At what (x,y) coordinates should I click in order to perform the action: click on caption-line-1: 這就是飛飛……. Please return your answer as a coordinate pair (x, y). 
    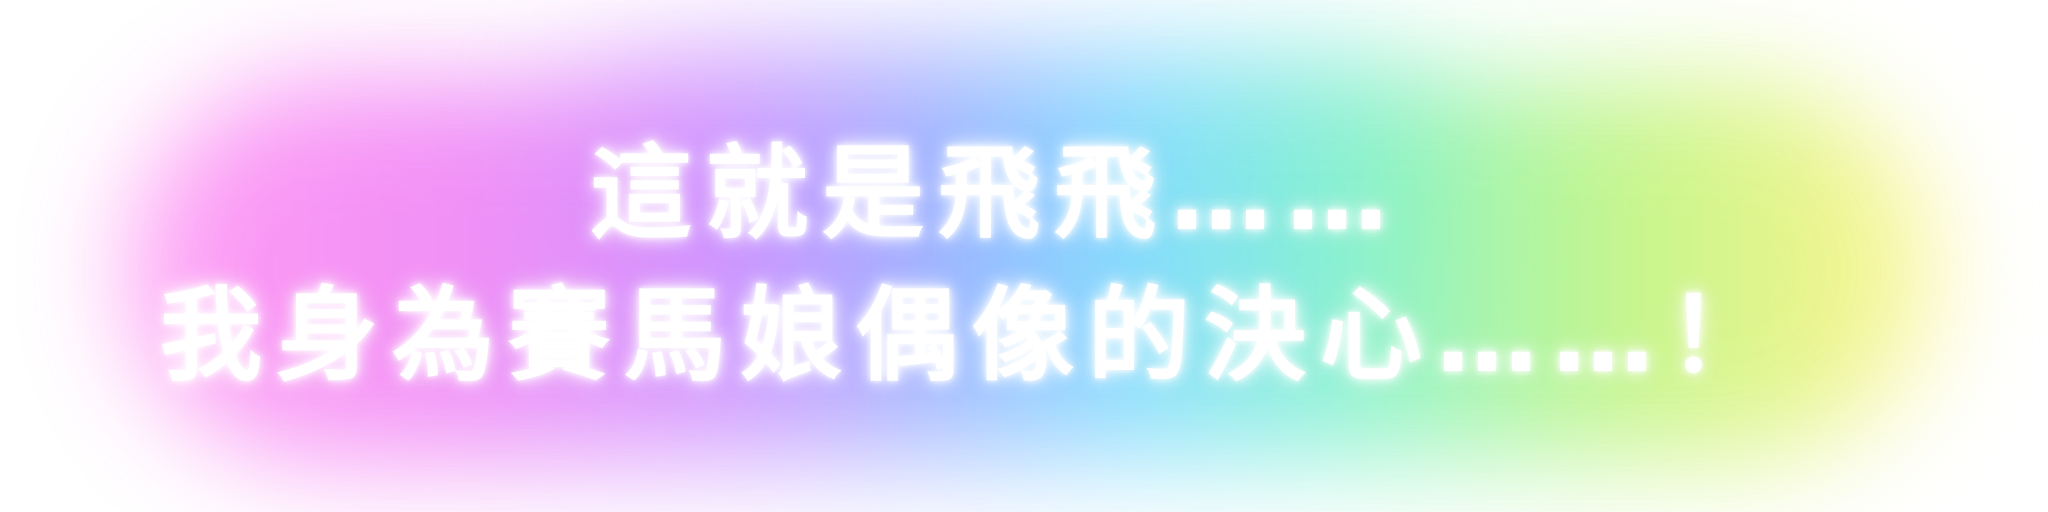
    Looking at the image, I should click on (996, 194).